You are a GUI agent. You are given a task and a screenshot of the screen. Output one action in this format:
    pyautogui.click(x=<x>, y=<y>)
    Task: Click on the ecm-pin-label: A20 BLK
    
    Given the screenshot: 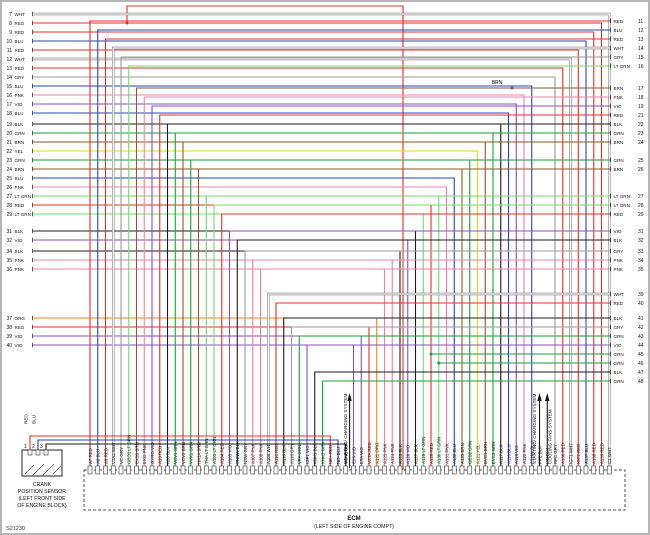 What is the action you would take?
    pyautogui.click(x=167, y=455)
    